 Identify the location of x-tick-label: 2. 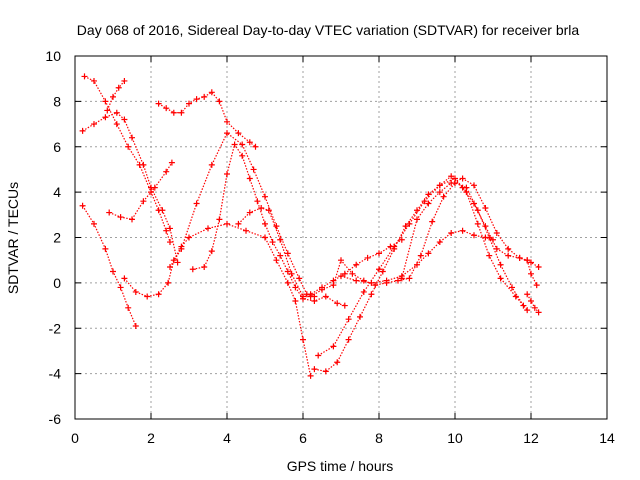
(151, 438).